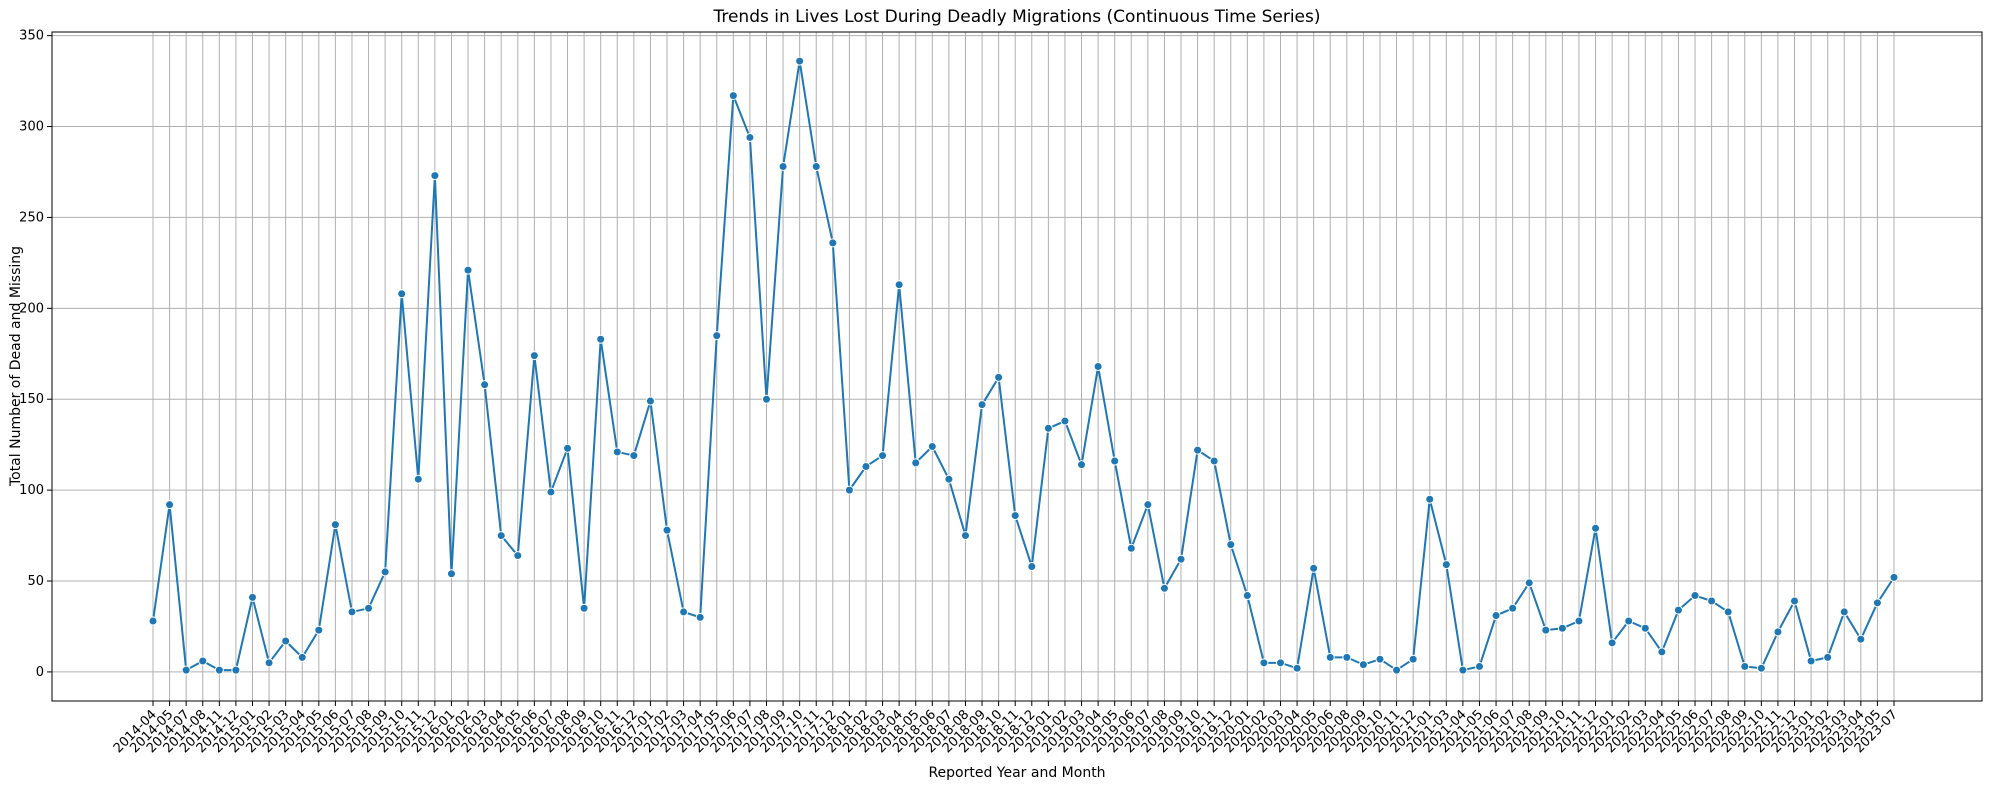 The height and width of the screenshot is (790, 1989). Describe the element at coordinates (40, 672) in the screenshot. I see `y-tick-label: 0` at that location.